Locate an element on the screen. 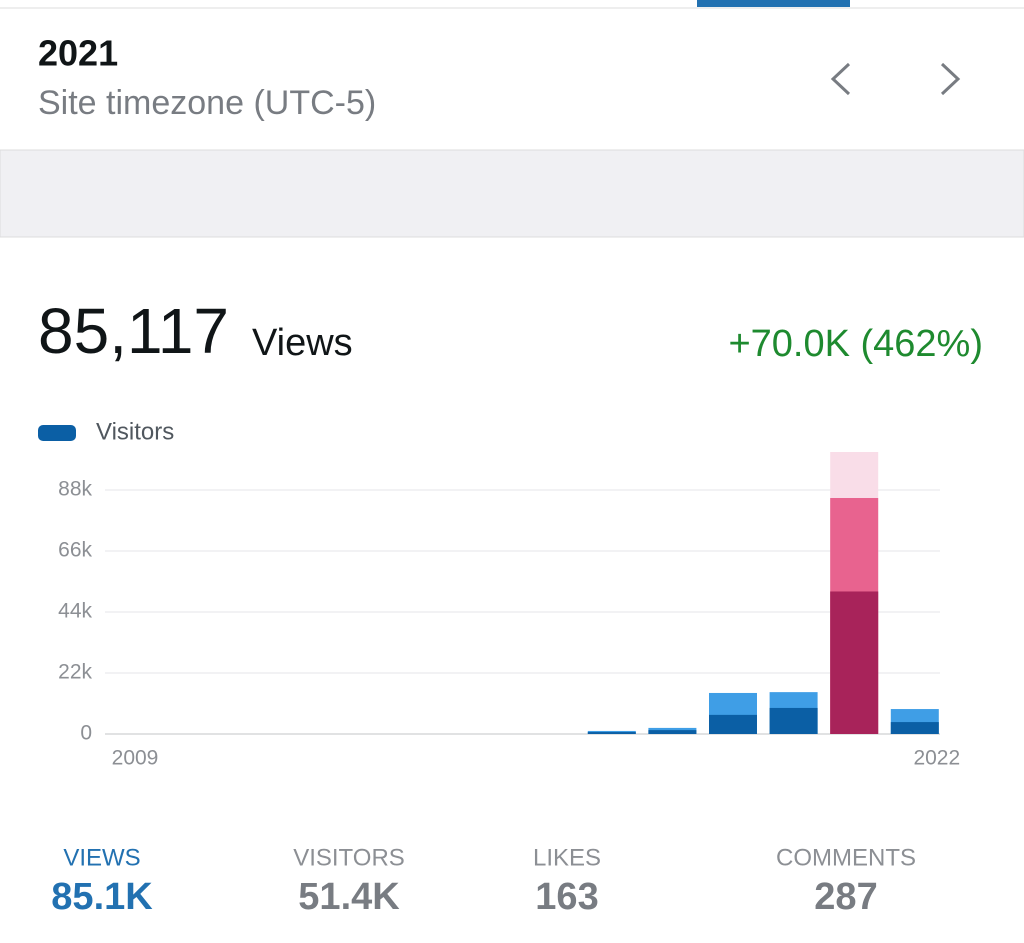 The width and height of the screenshot is (1024, 943). legend-label: Visitors is located at coordinates (135, 431).